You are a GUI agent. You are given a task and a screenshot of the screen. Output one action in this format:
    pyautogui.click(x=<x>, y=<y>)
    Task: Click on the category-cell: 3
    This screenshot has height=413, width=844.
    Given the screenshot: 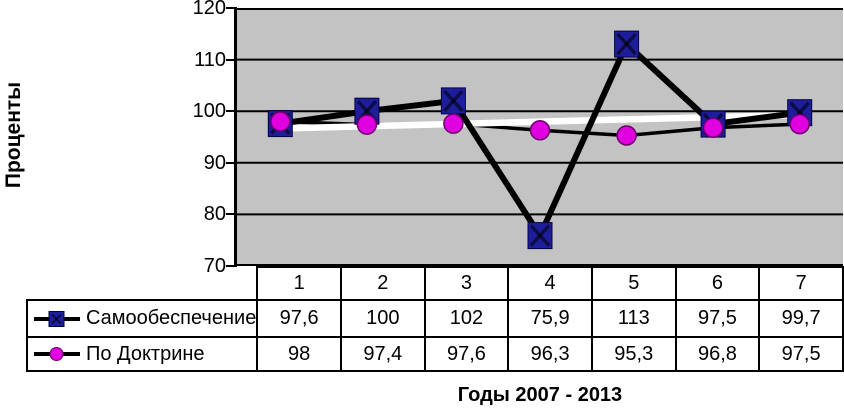 What is the action you would take?
    pyautogui.click(x=466, y=283)
    